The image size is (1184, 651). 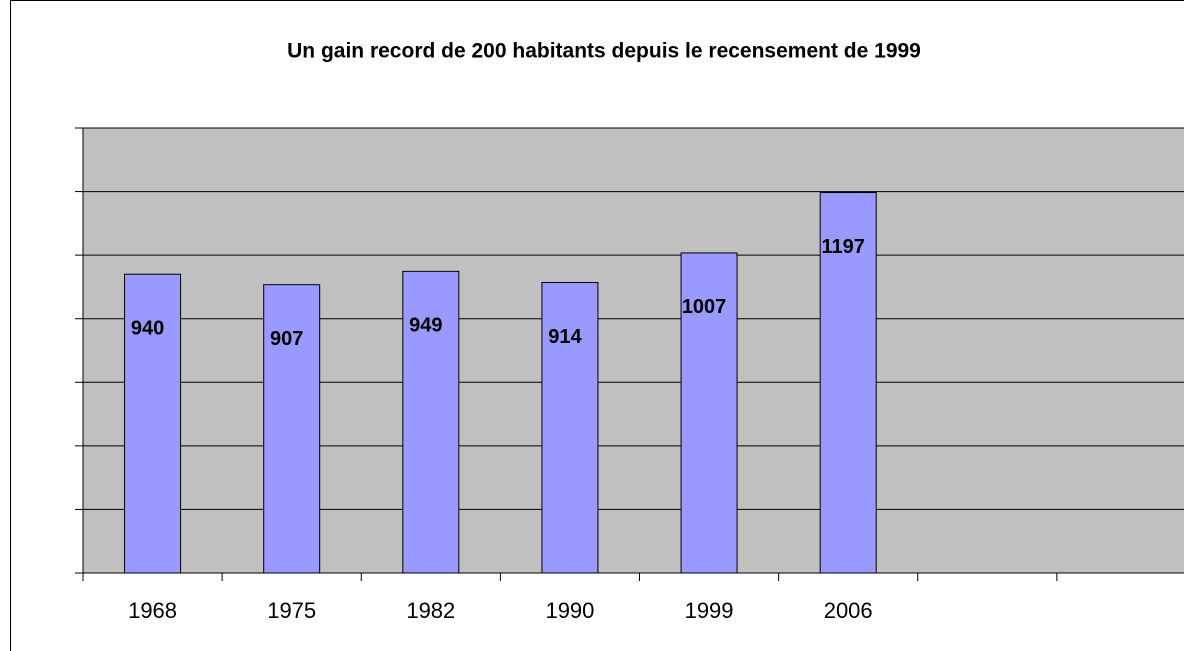 I want to click on x-tick-label: 1999, so click(x=709, y=610).